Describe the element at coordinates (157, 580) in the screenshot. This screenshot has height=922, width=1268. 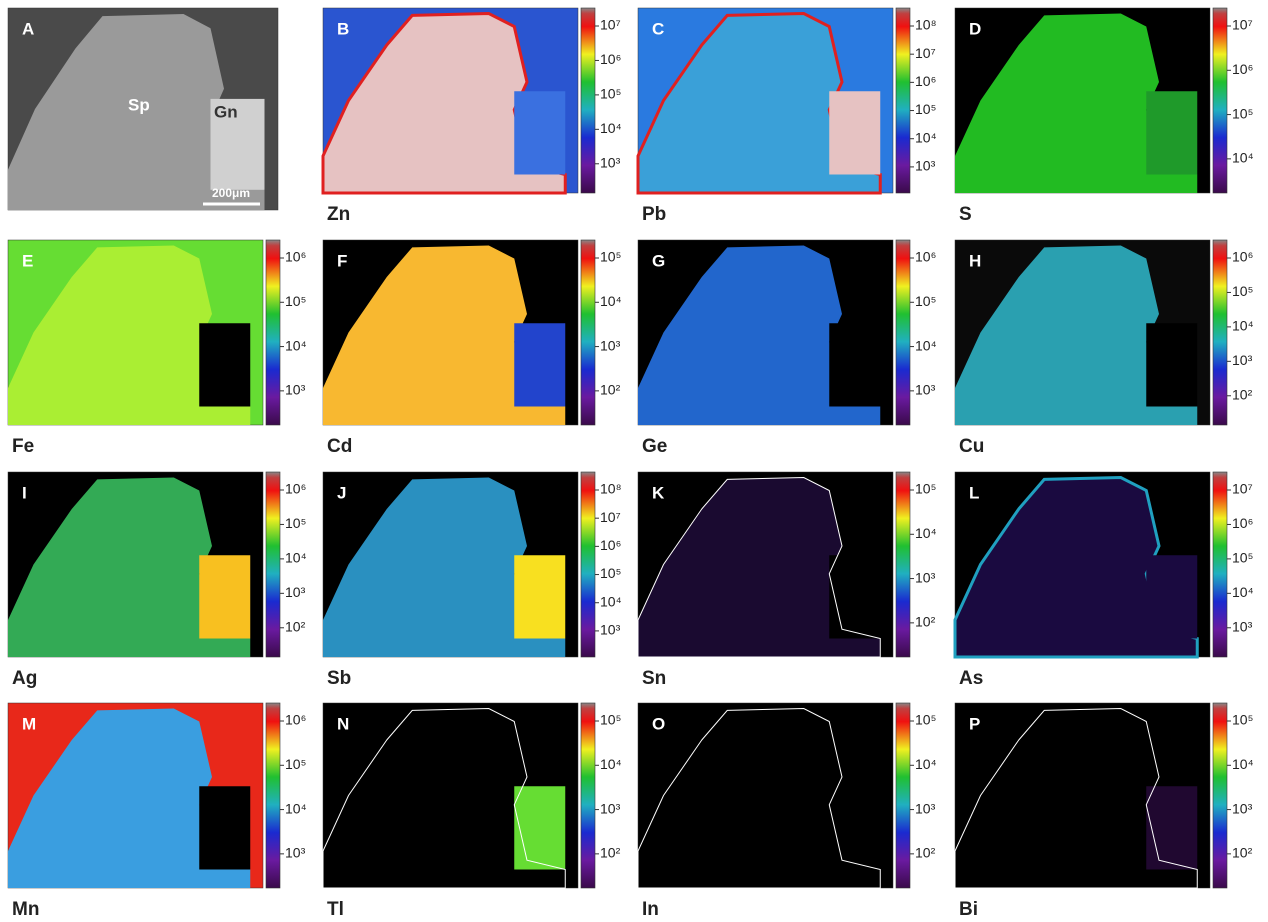
I see `panel: I Ag 10⁶ 10⁵ 10⁴ 10³ 10²` at that location.